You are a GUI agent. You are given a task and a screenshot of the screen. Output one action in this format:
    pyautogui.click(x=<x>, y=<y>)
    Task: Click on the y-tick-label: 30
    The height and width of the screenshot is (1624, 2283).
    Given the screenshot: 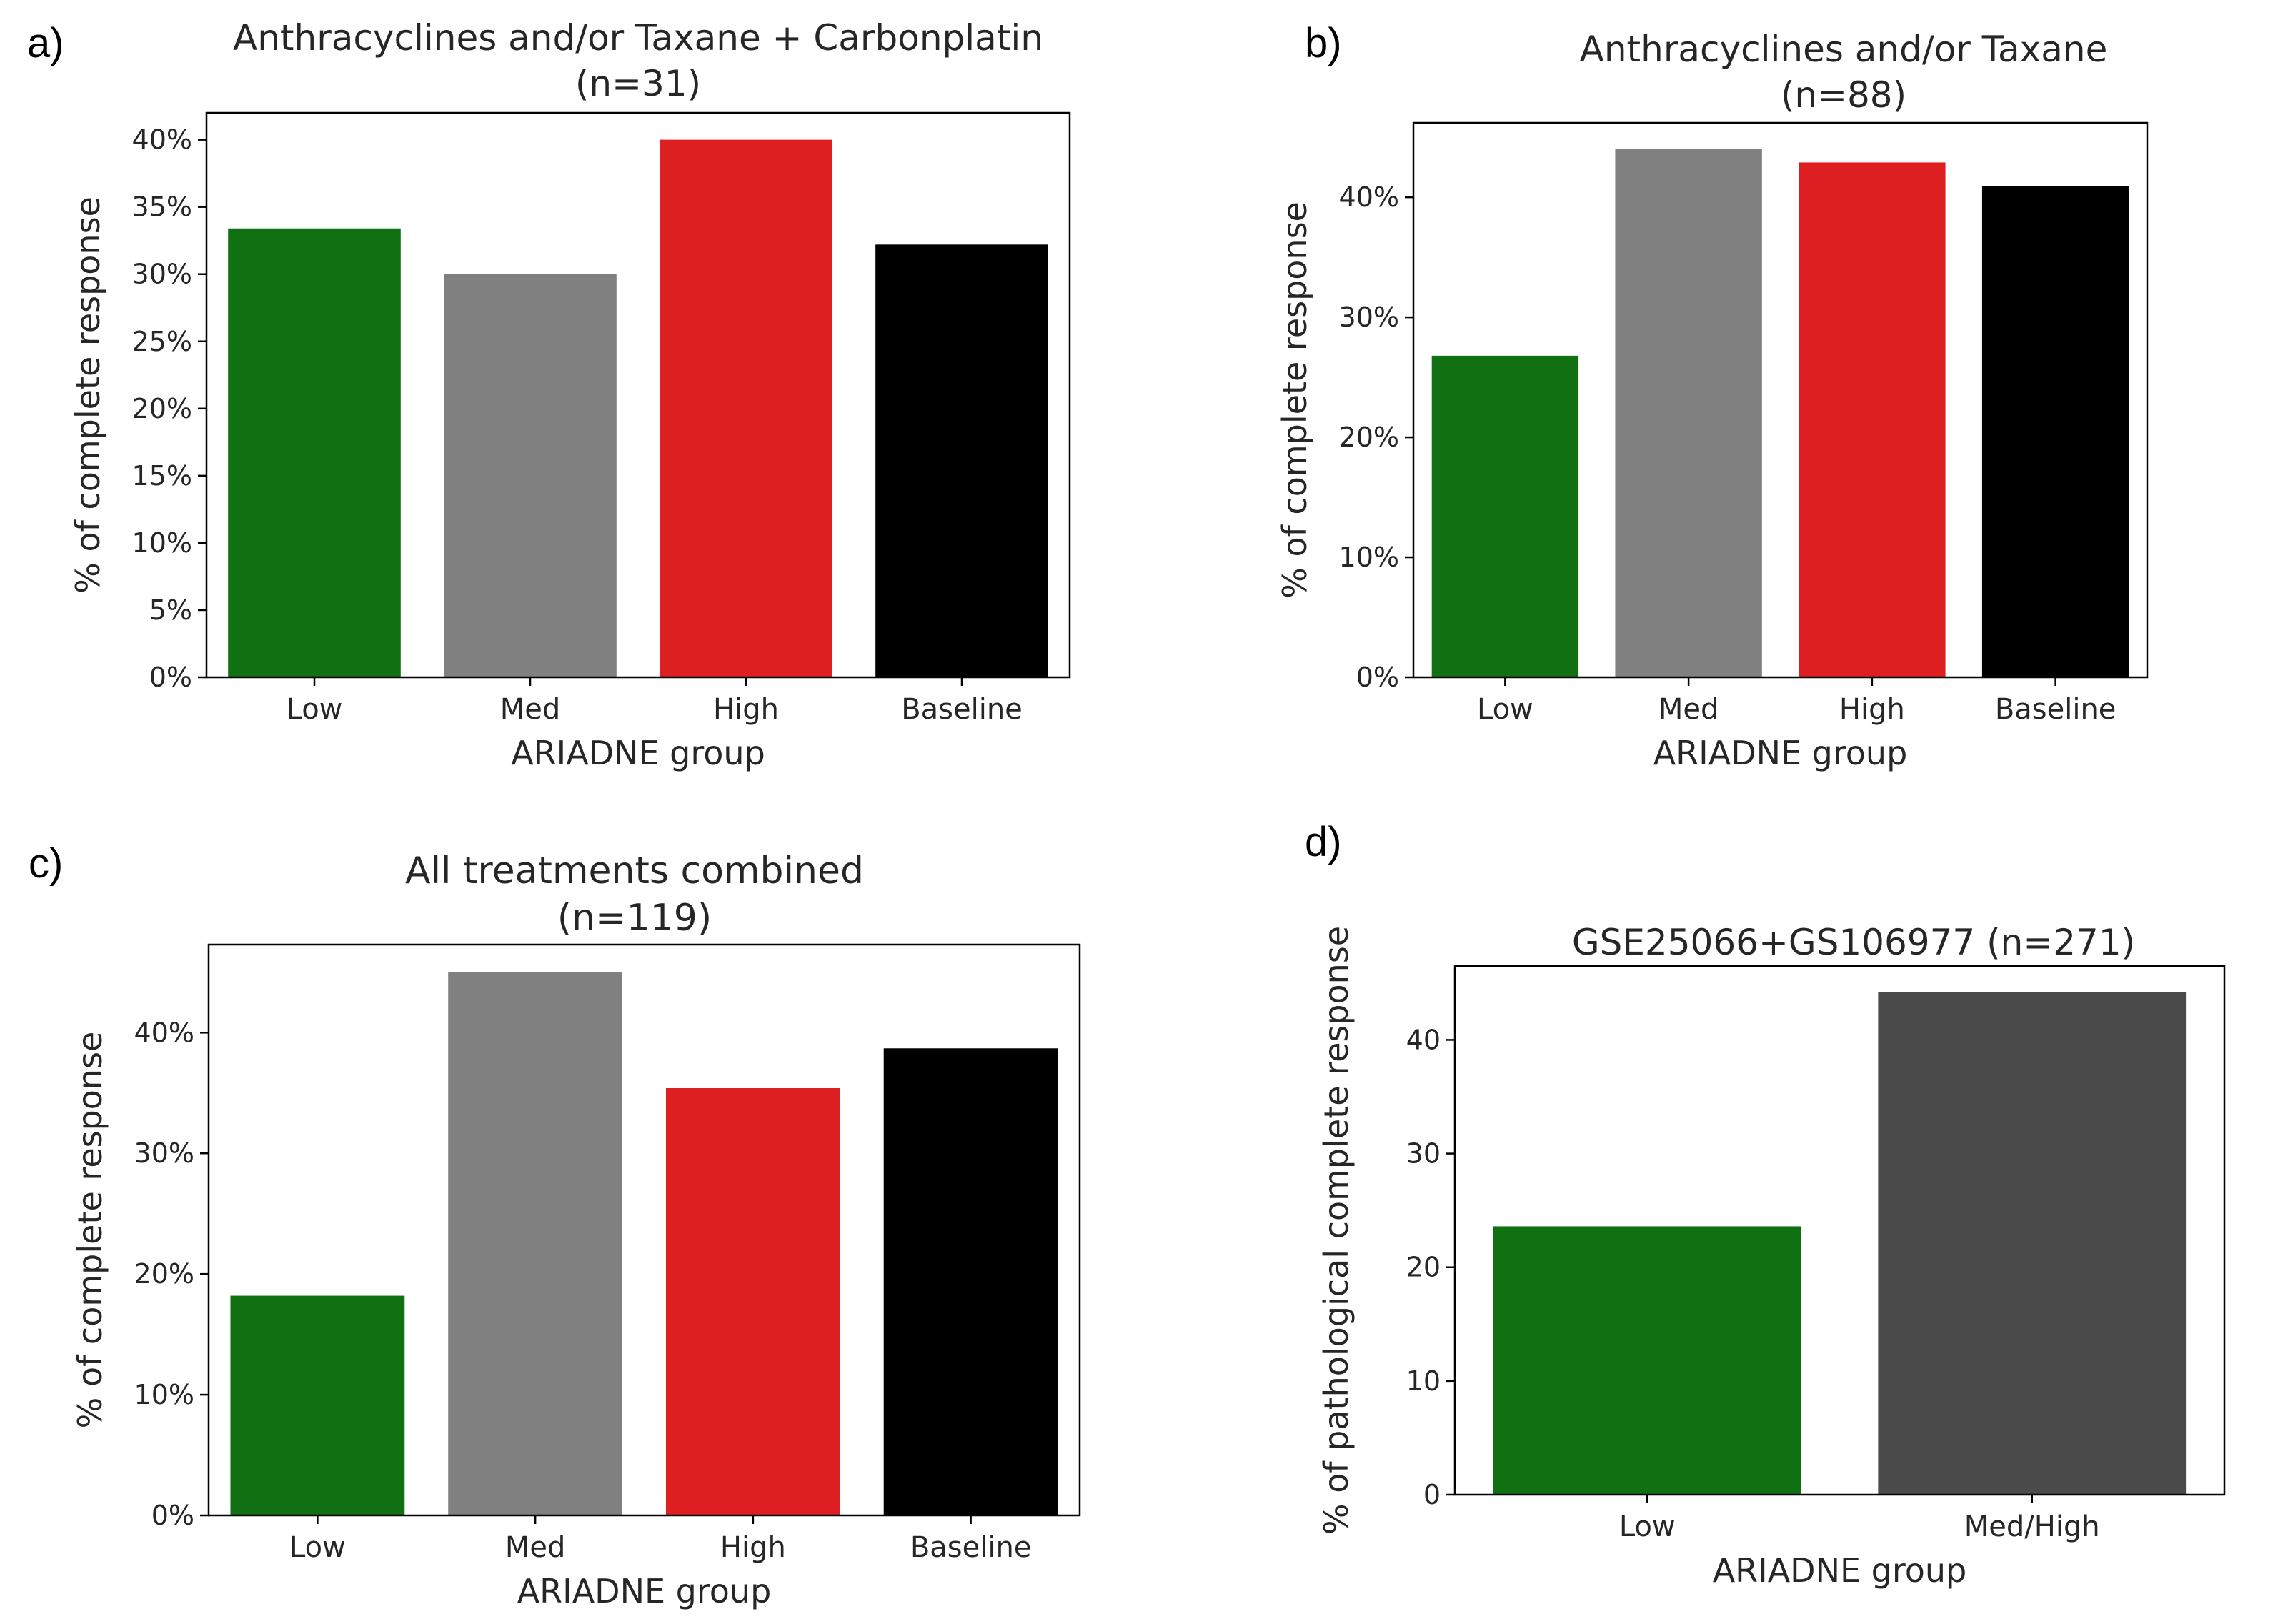 What is the action you would take?
    pyautogui.click(x=1423, y=1154)
    